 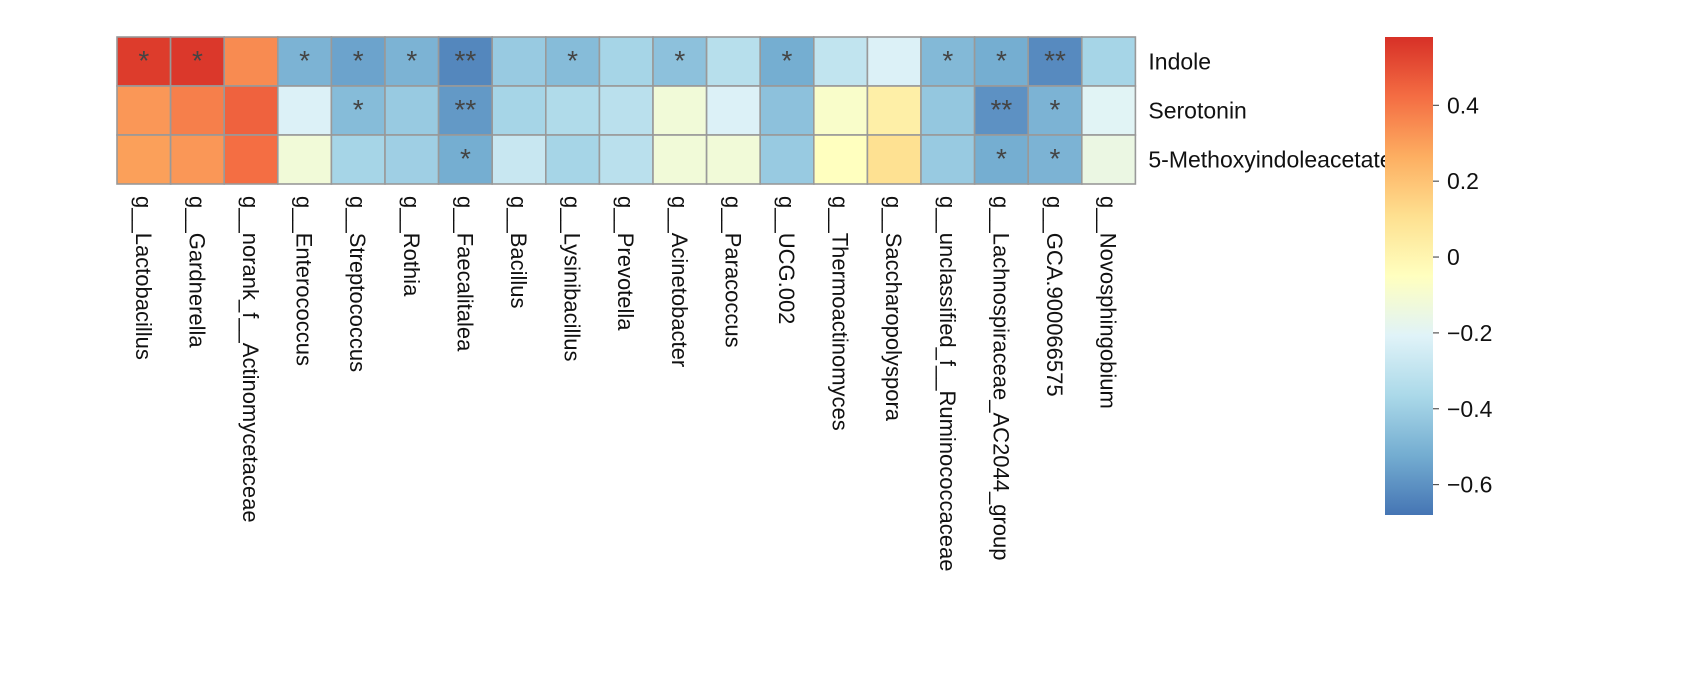 I want to click on column-label: g__Paracoccus, so click(x=732, y=272).